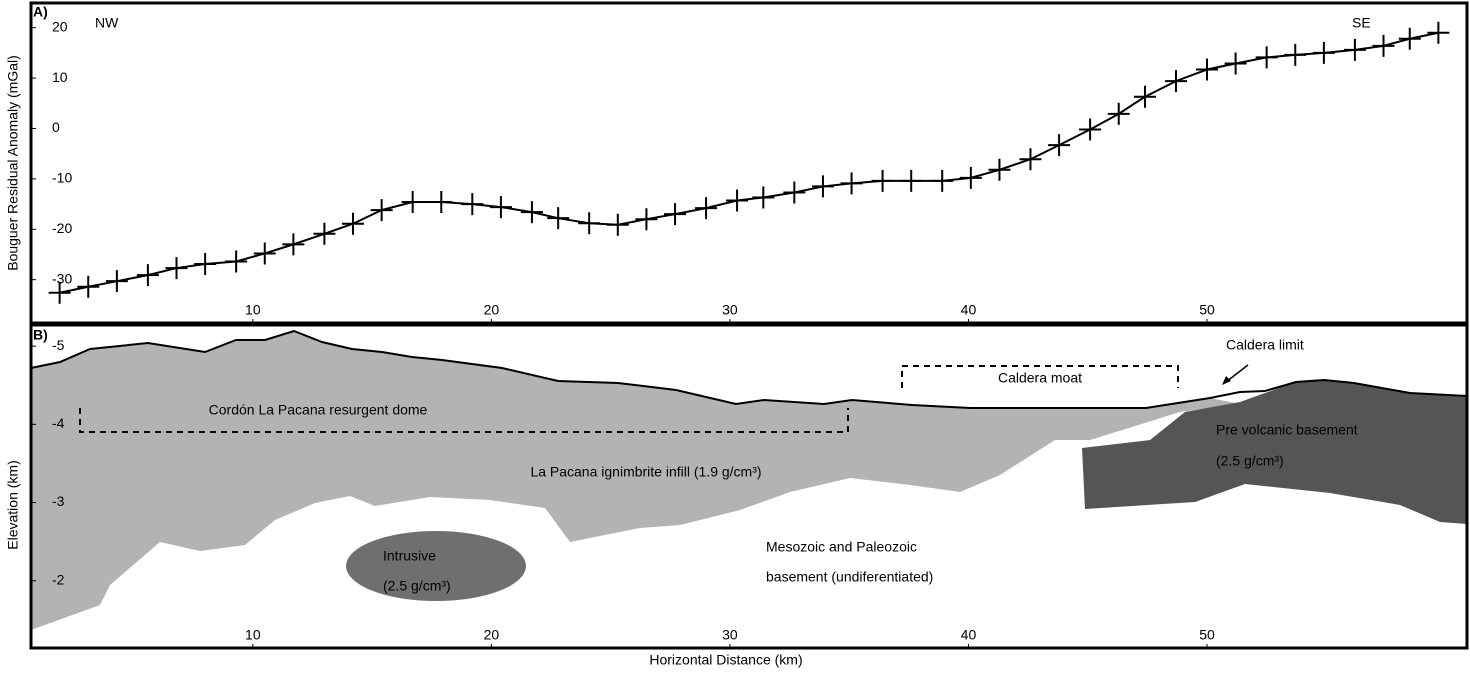  I want to click on y-tick-label: 20, so click(60, 26).